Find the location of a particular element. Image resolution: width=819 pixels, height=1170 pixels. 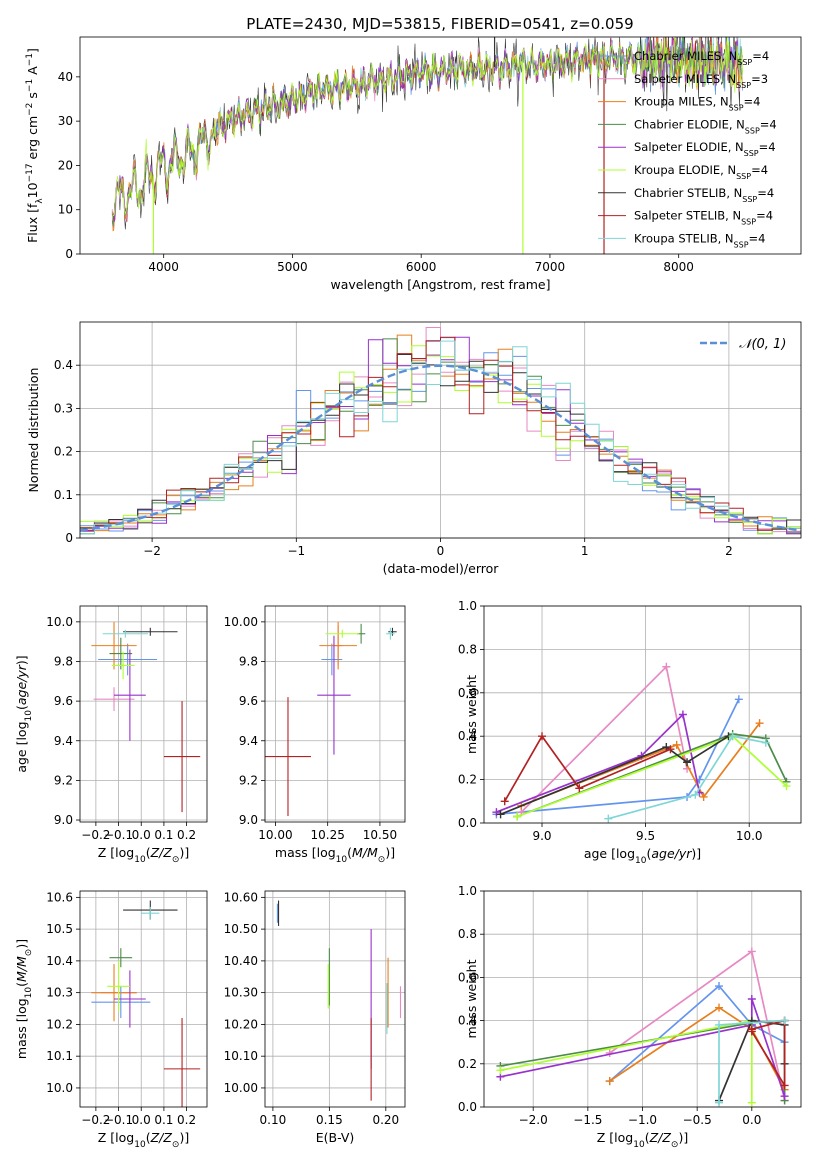

spectrum-line-kroupa-elodie is located at coordinates (427, 128).